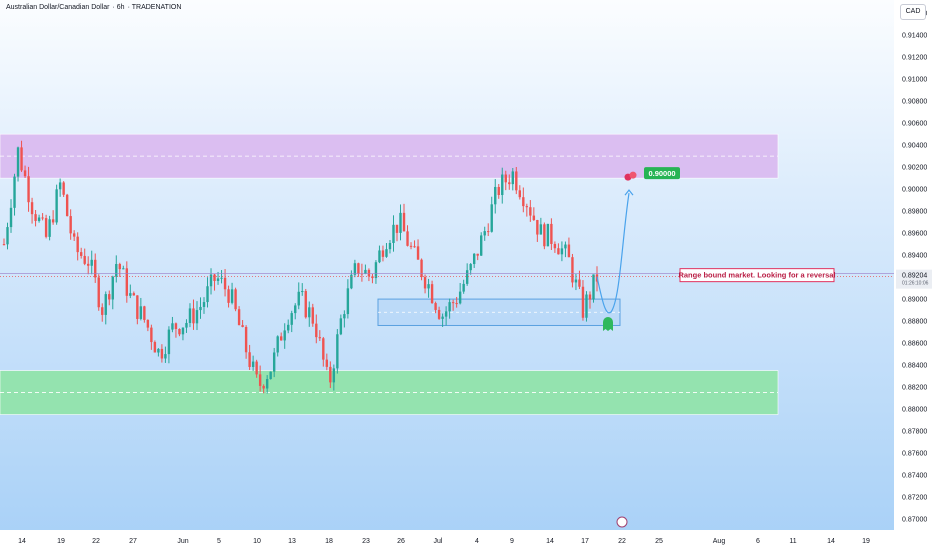 The height and width of the screenshot is (550, 932). I want to click on ghost-icon, so click(608, 324).